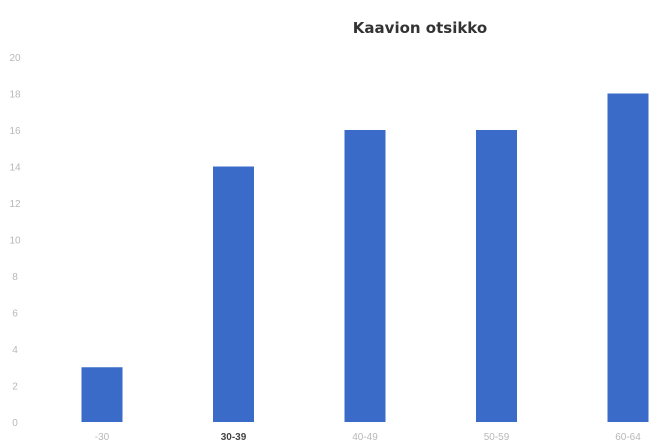 This screenshot has width=649, height=445. I want to click on x-axis: -30 30-39 40-49 50-59 60-64, so click(368, 437).